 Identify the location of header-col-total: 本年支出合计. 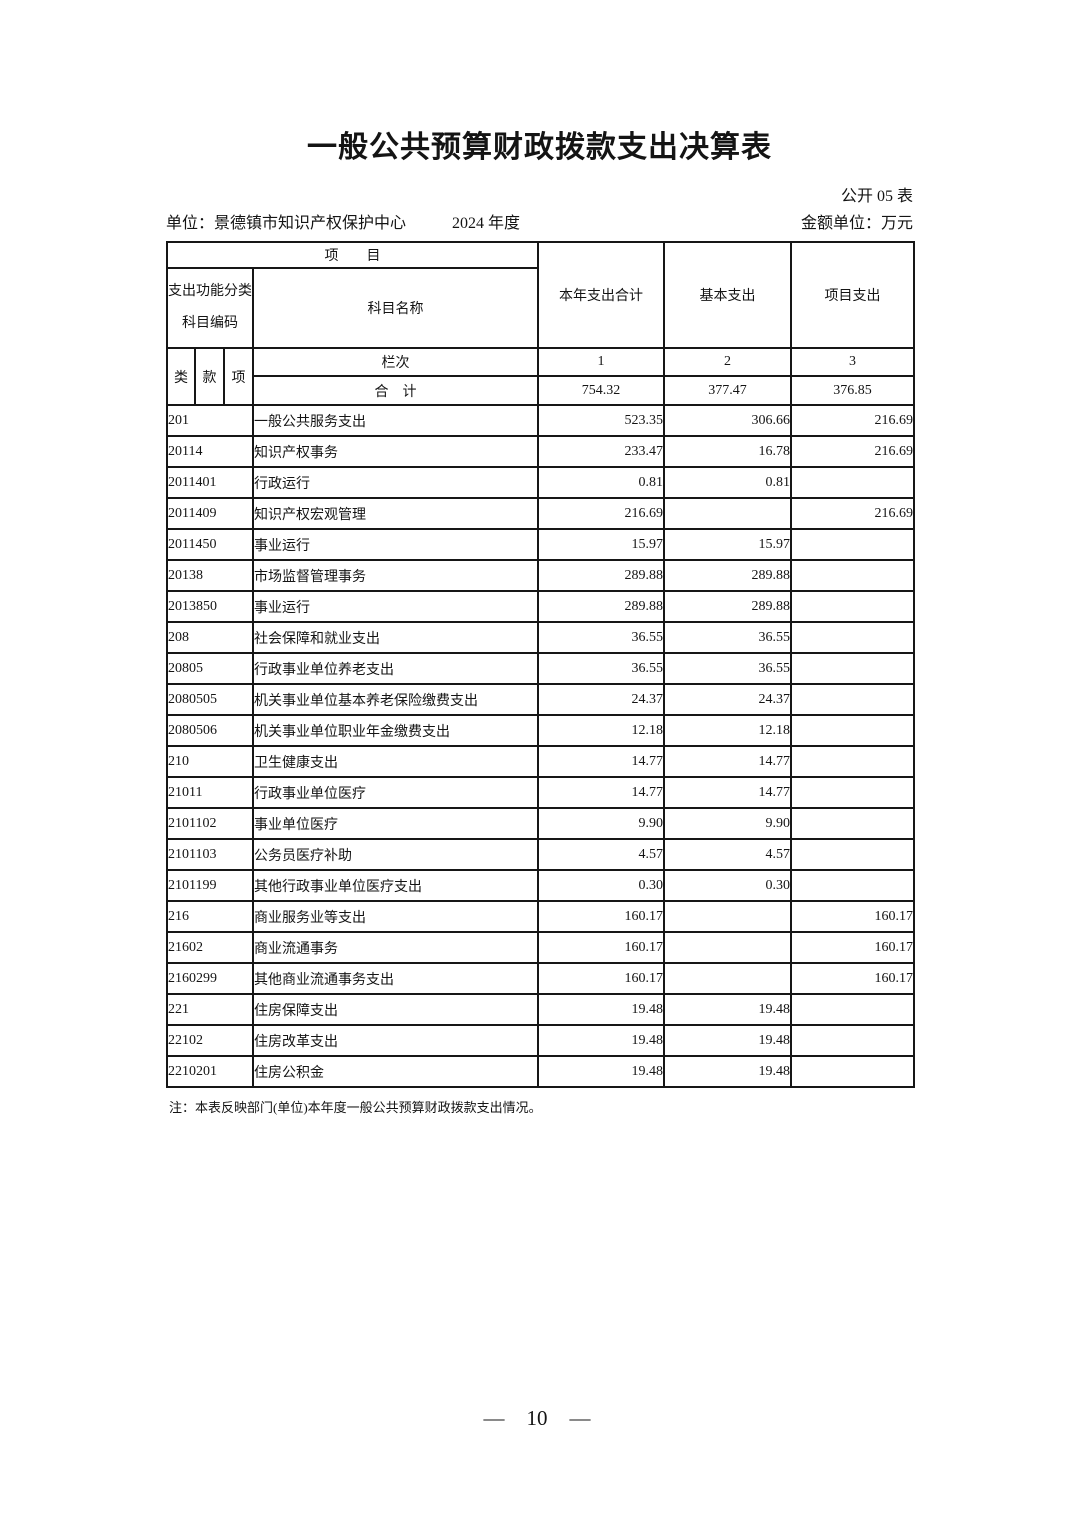
(601, 295).